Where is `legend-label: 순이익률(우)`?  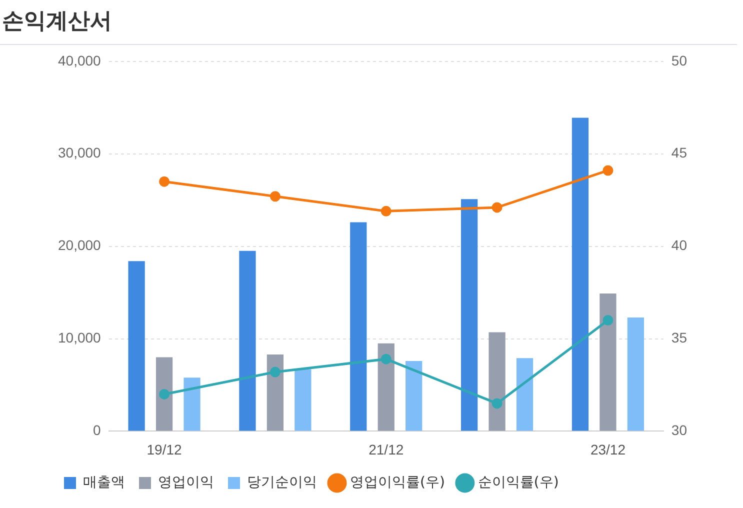 legend-label: 순이익률(우) is located at coordinates (518, 482).